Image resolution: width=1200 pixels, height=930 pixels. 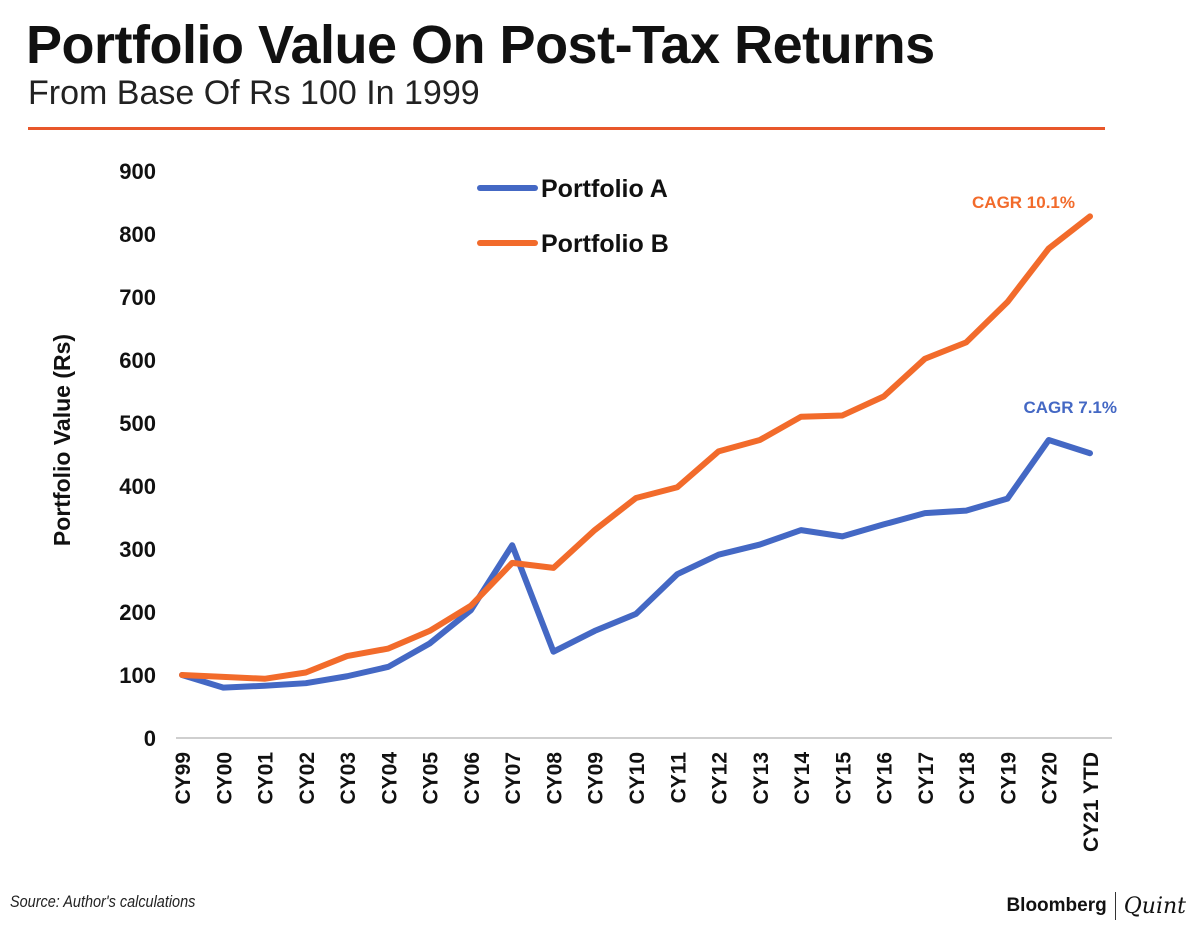 What do you see at coordinates (566, 128) in the screenshot?
I see `title-divider` at bounding box center [566, 128].